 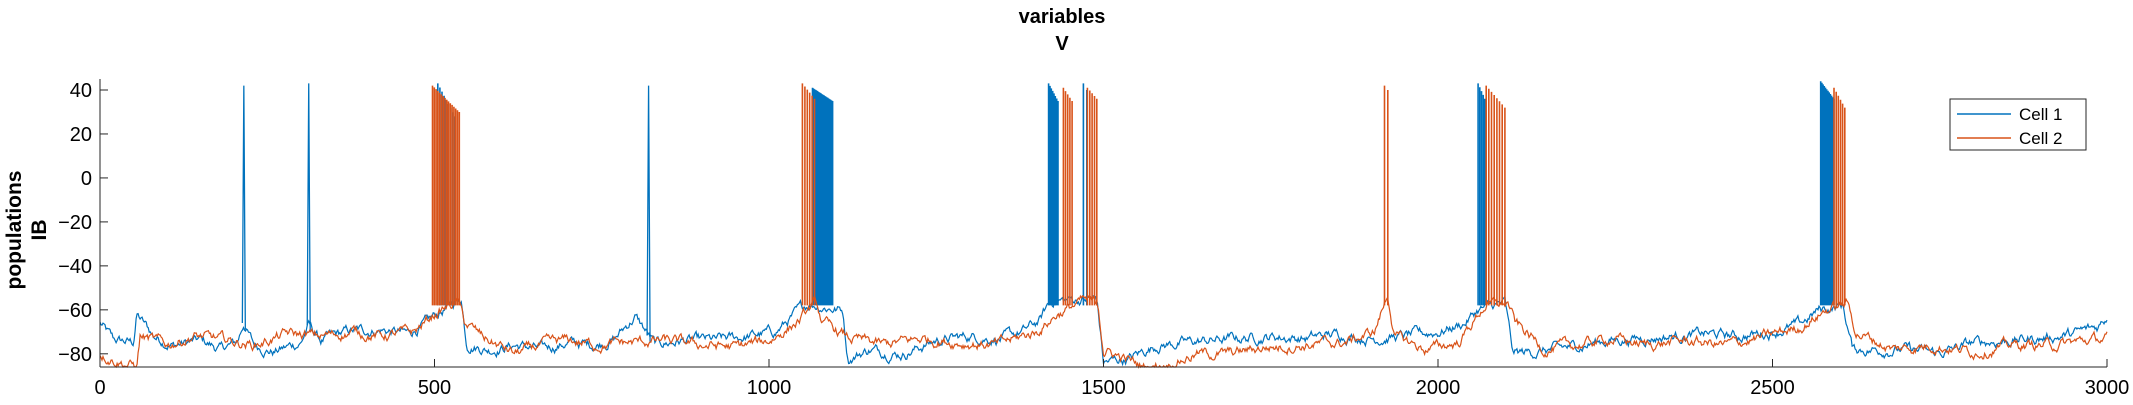 I want to click on legend-label-cell-1: Cell 1, so click(x=2040, y=114).